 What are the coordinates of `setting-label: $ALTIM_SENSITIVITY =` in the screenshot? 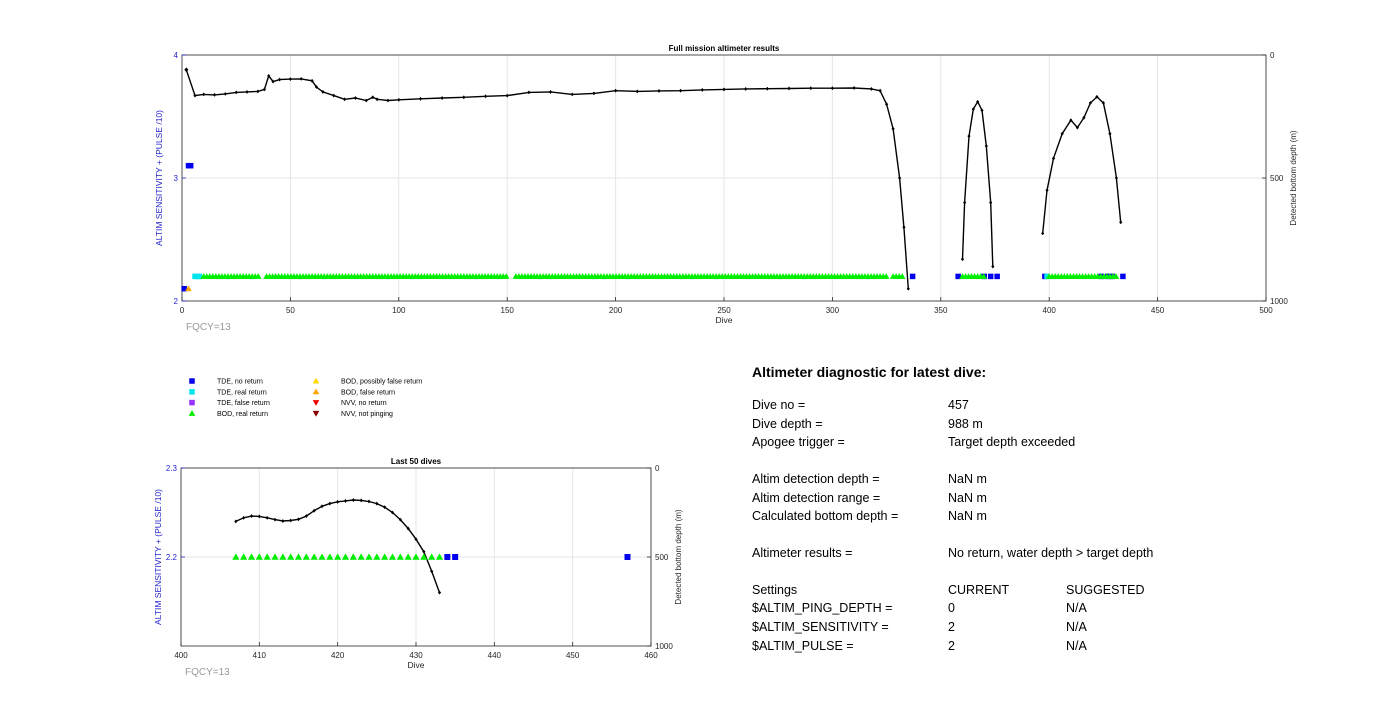 It's located at (820, 626).